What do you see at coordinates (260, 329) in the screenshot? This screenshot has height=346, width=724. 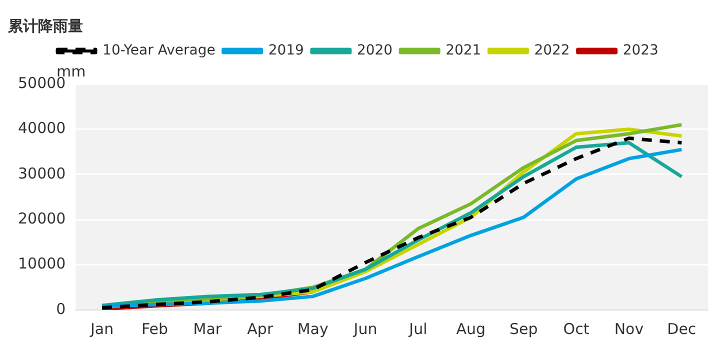 I see `x-tick-label: Apr` at bounding box center [260, 329].